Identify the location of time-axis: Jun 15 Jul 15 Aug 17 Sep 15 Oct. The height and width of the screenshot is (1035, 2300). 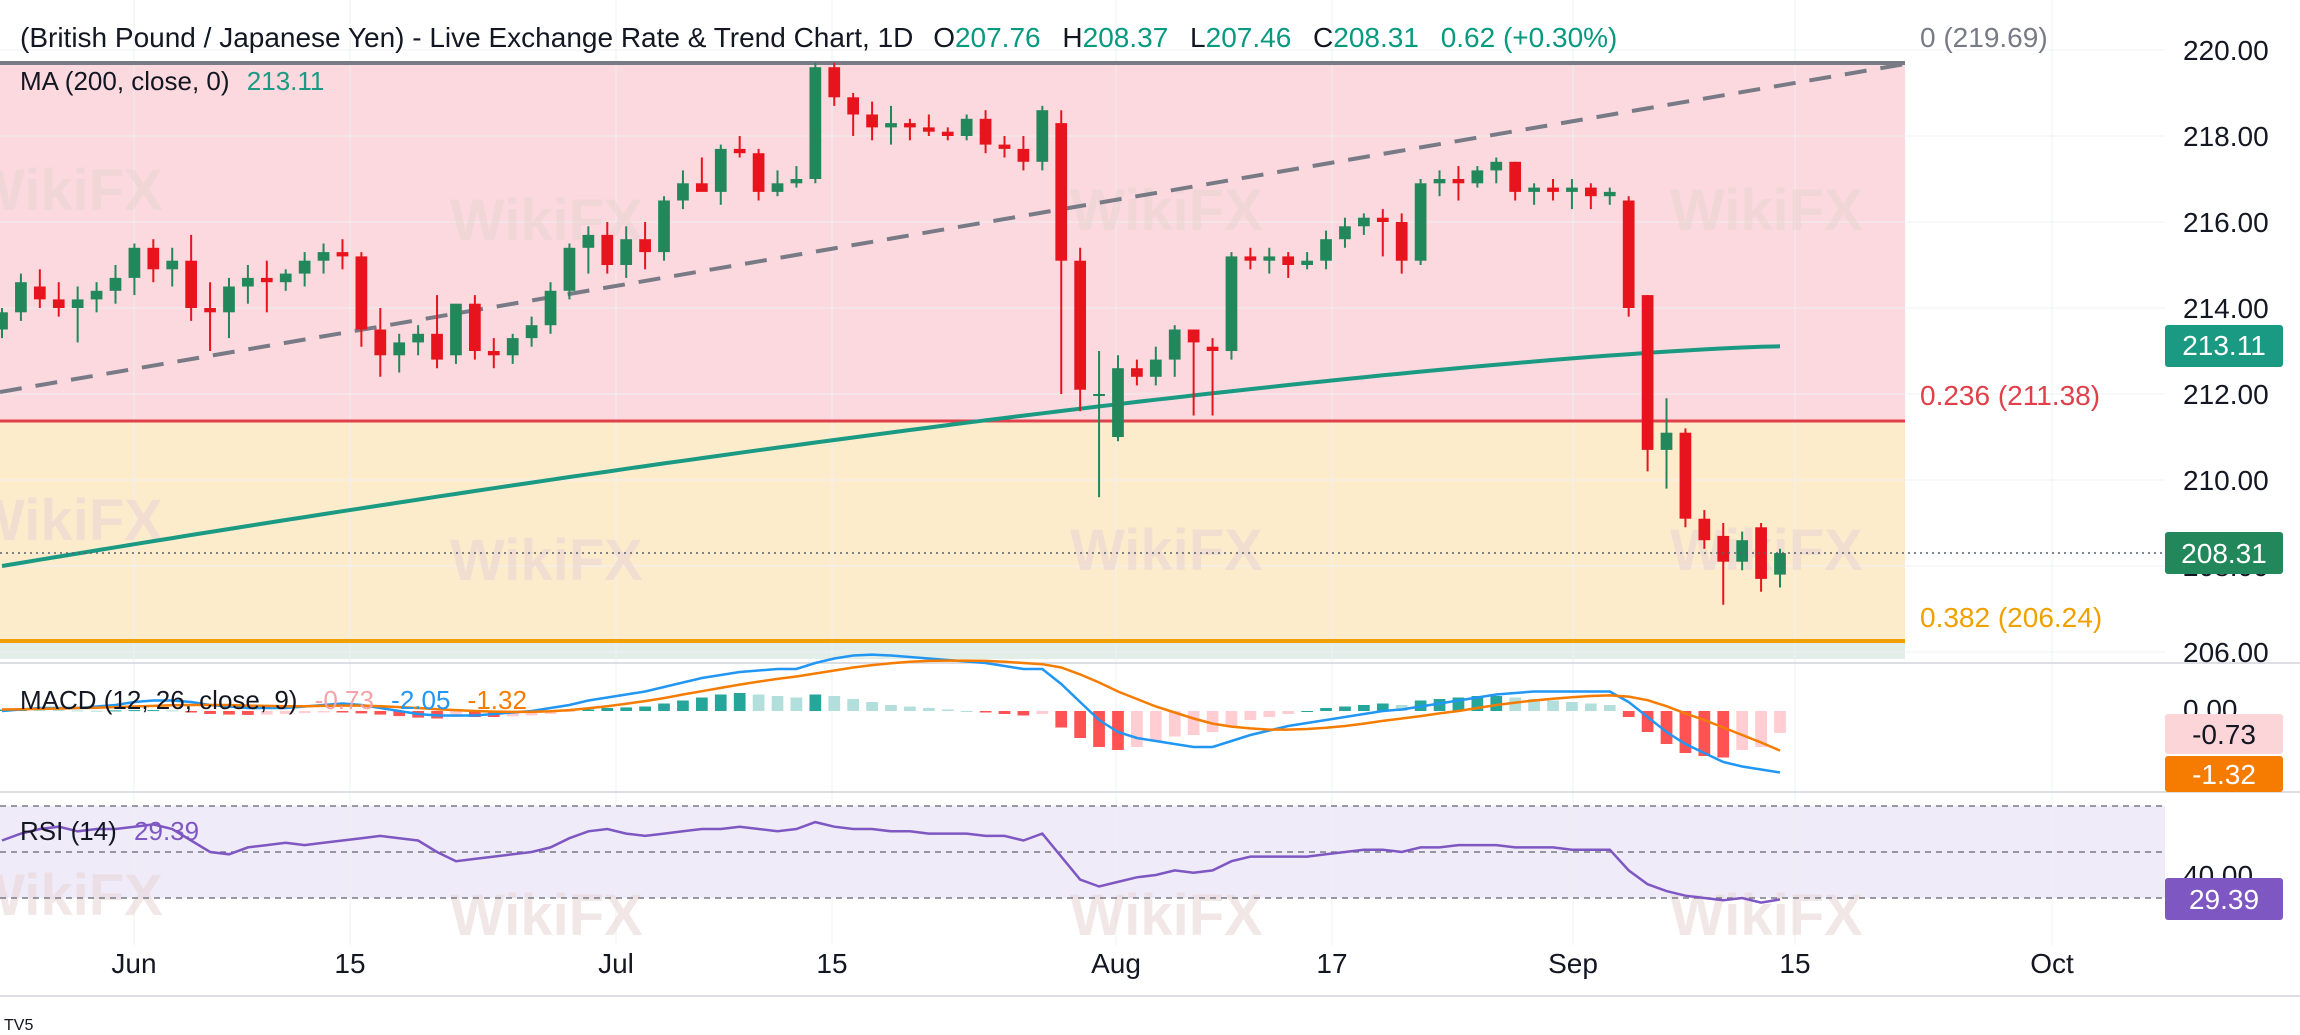
(1092, 963).